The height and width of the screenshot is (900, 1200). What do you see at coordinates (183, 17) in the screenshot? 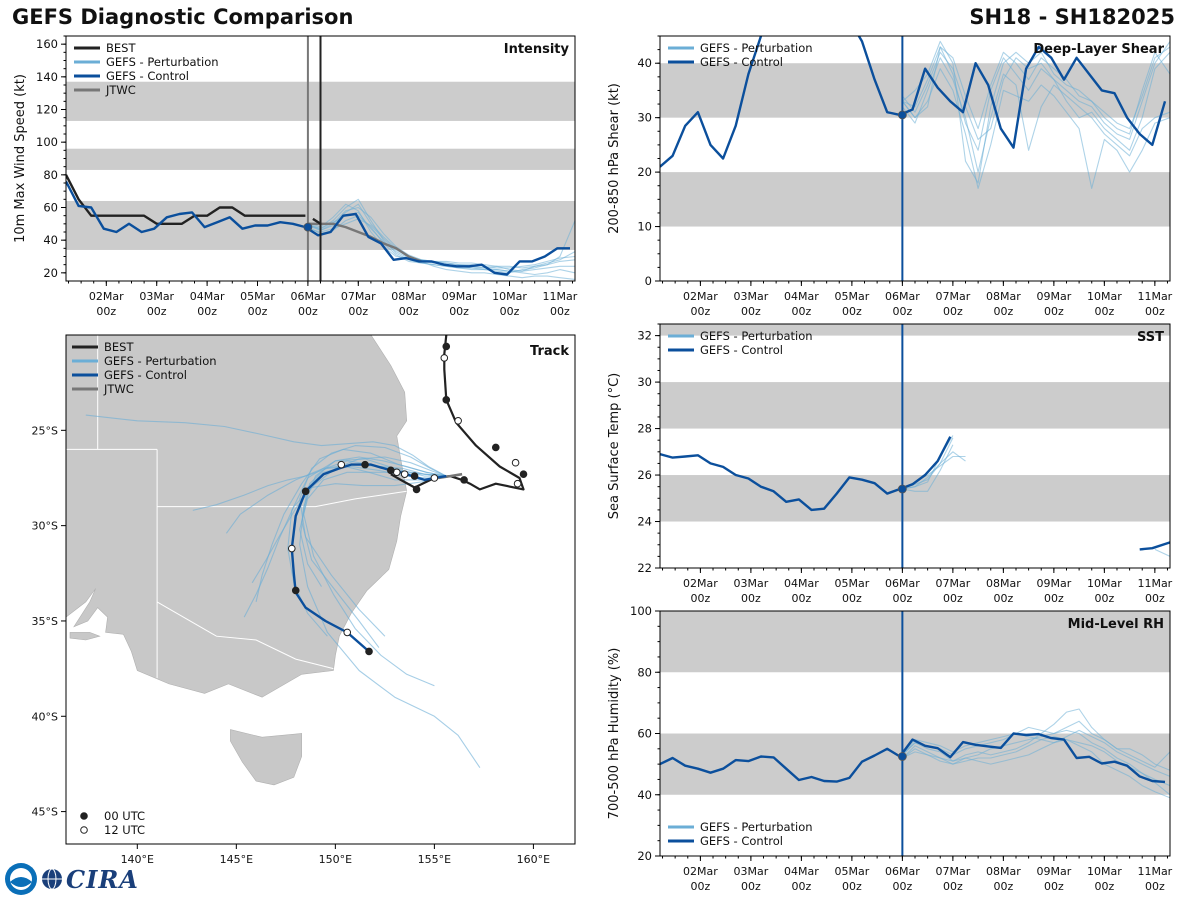
I see `page-title: GEFS Diagnostic Comparison` at bounding box center [183, 17].